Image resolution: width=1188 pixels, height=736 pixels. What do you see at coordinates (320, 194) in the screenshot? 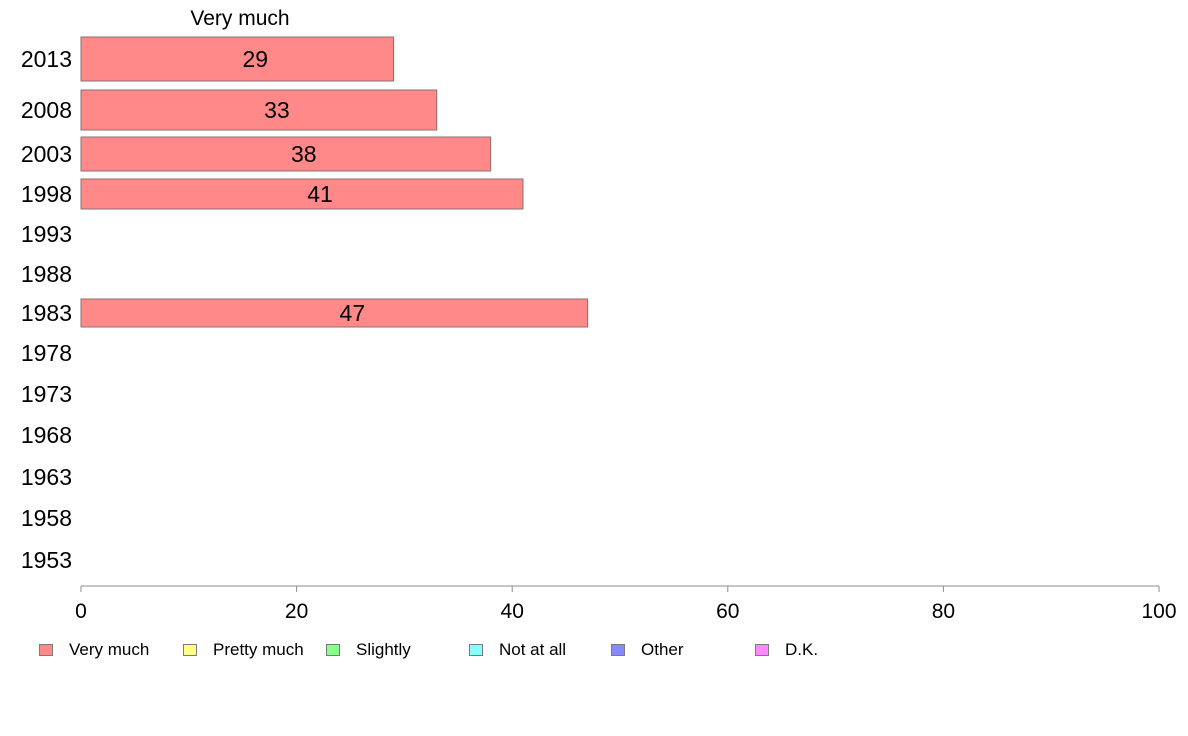
I see `bar-value-label: 41` at bounding box center [320, 194].